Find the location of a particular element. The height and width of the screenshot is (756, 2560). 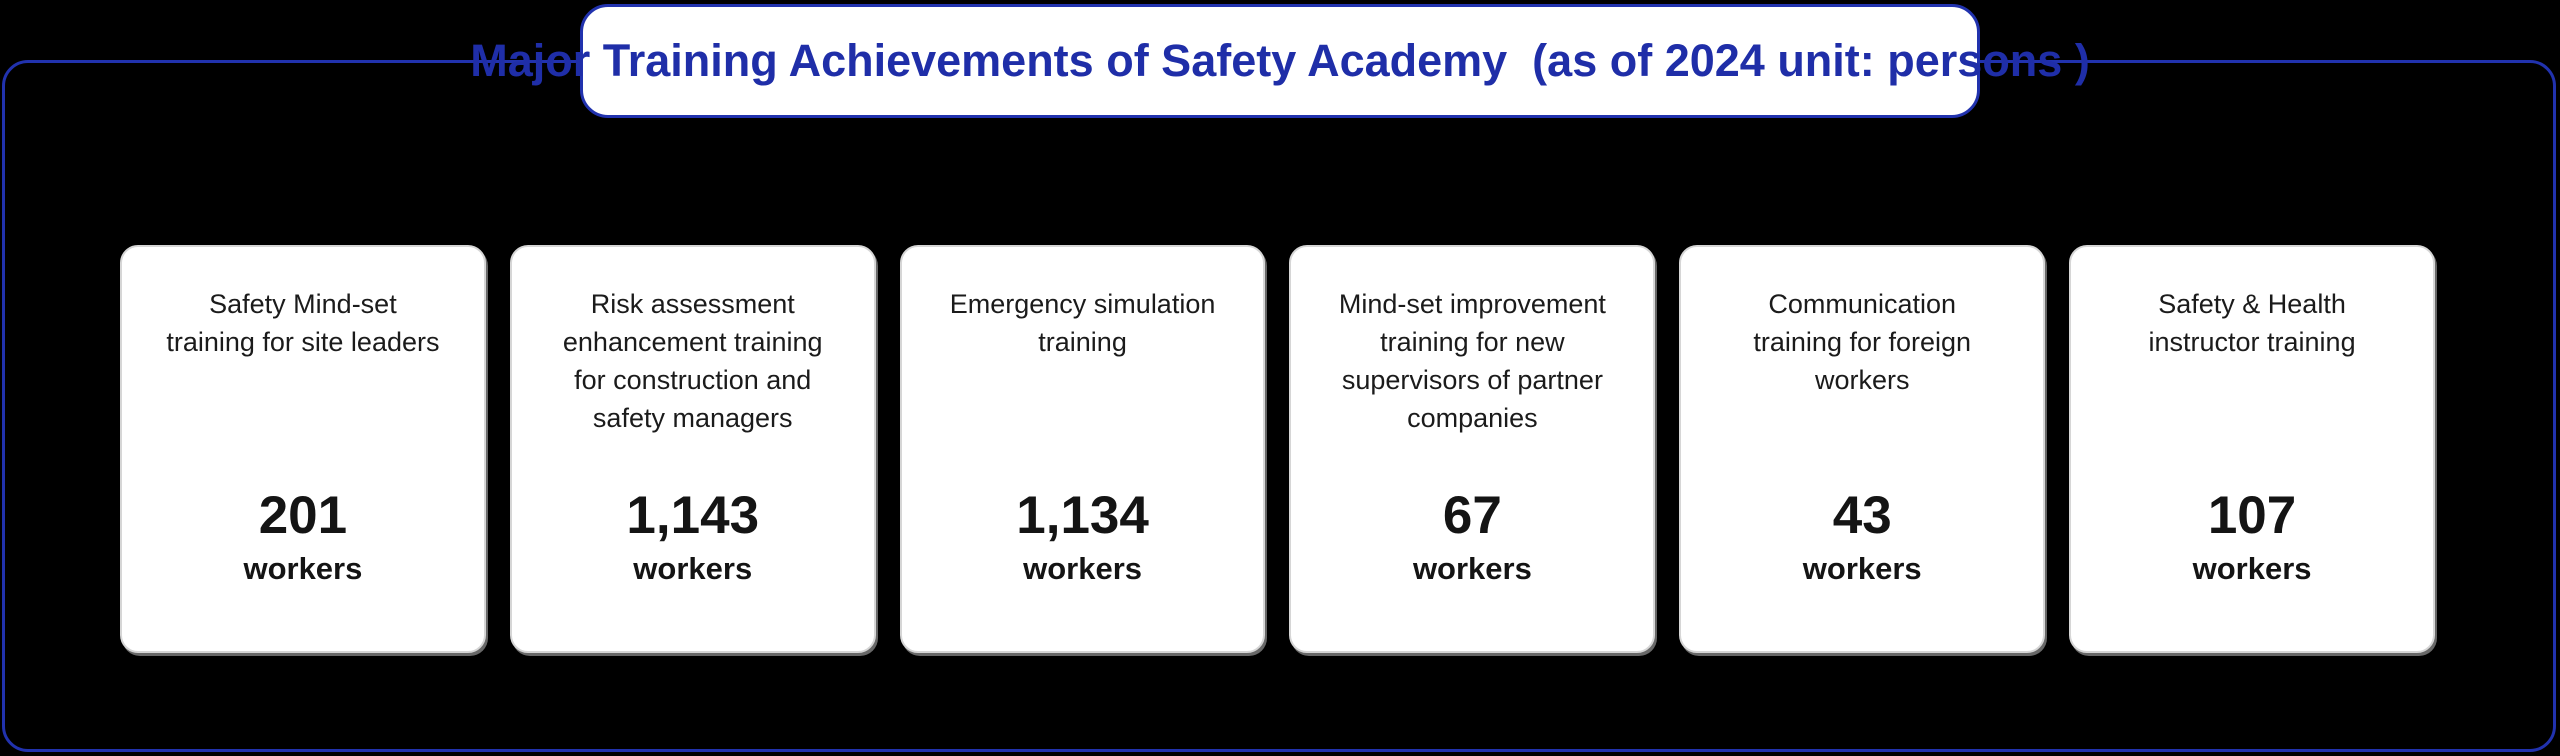

card-value: 1,134 is located at coordinates (1082, 515).